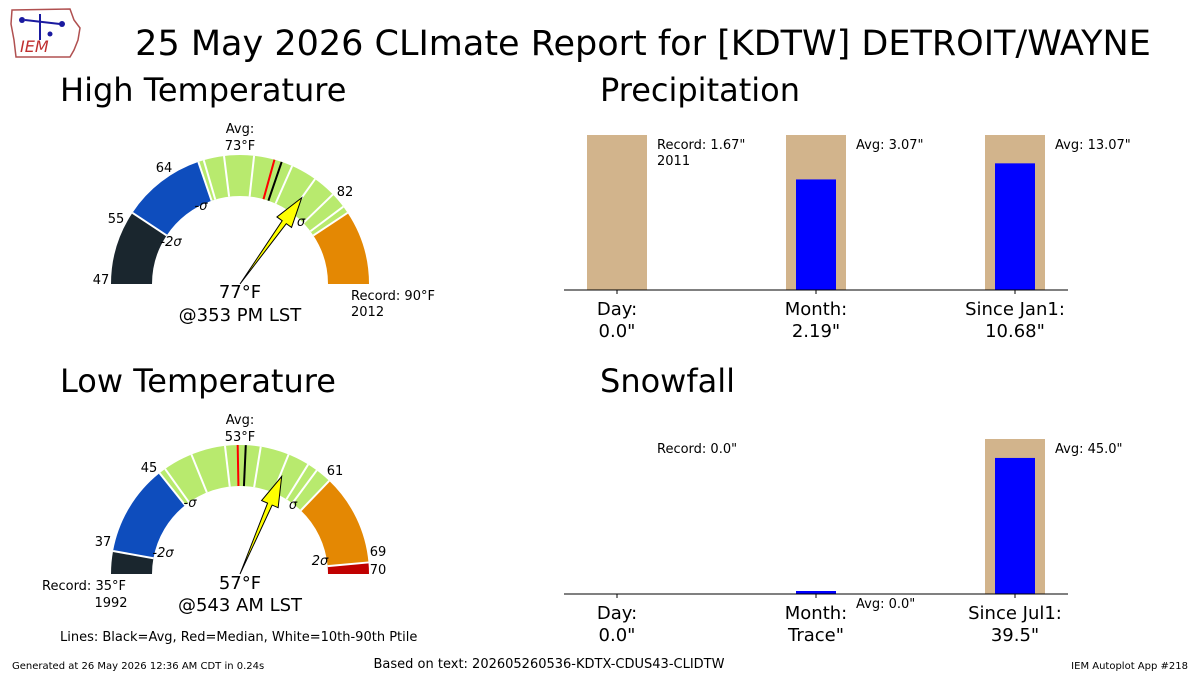 The image size is (1200, 679). What do you see at coordinates (241, 315) in the screenshot?
I see `high-observed-time: @353 PM LST` at bounding box center [241, 315].